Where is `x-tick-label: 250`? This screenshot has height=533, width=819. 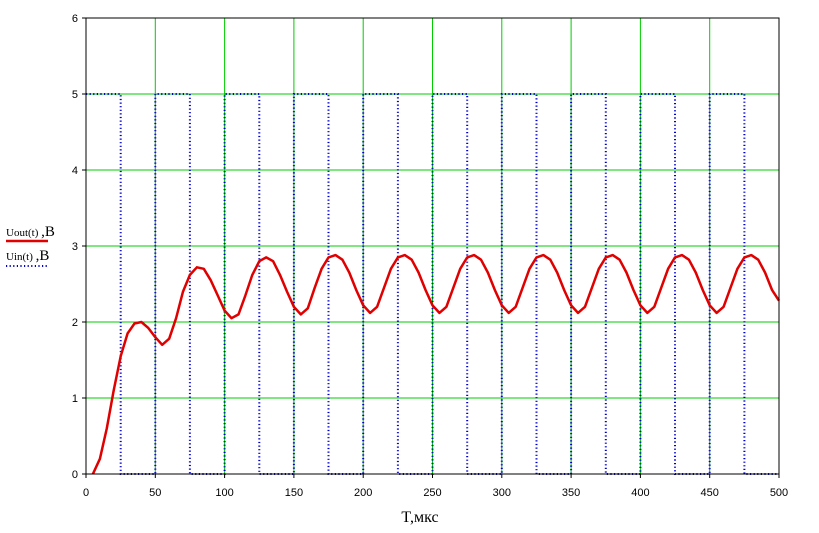
x-tick-label: 250 is located at coordinates (432, 493).